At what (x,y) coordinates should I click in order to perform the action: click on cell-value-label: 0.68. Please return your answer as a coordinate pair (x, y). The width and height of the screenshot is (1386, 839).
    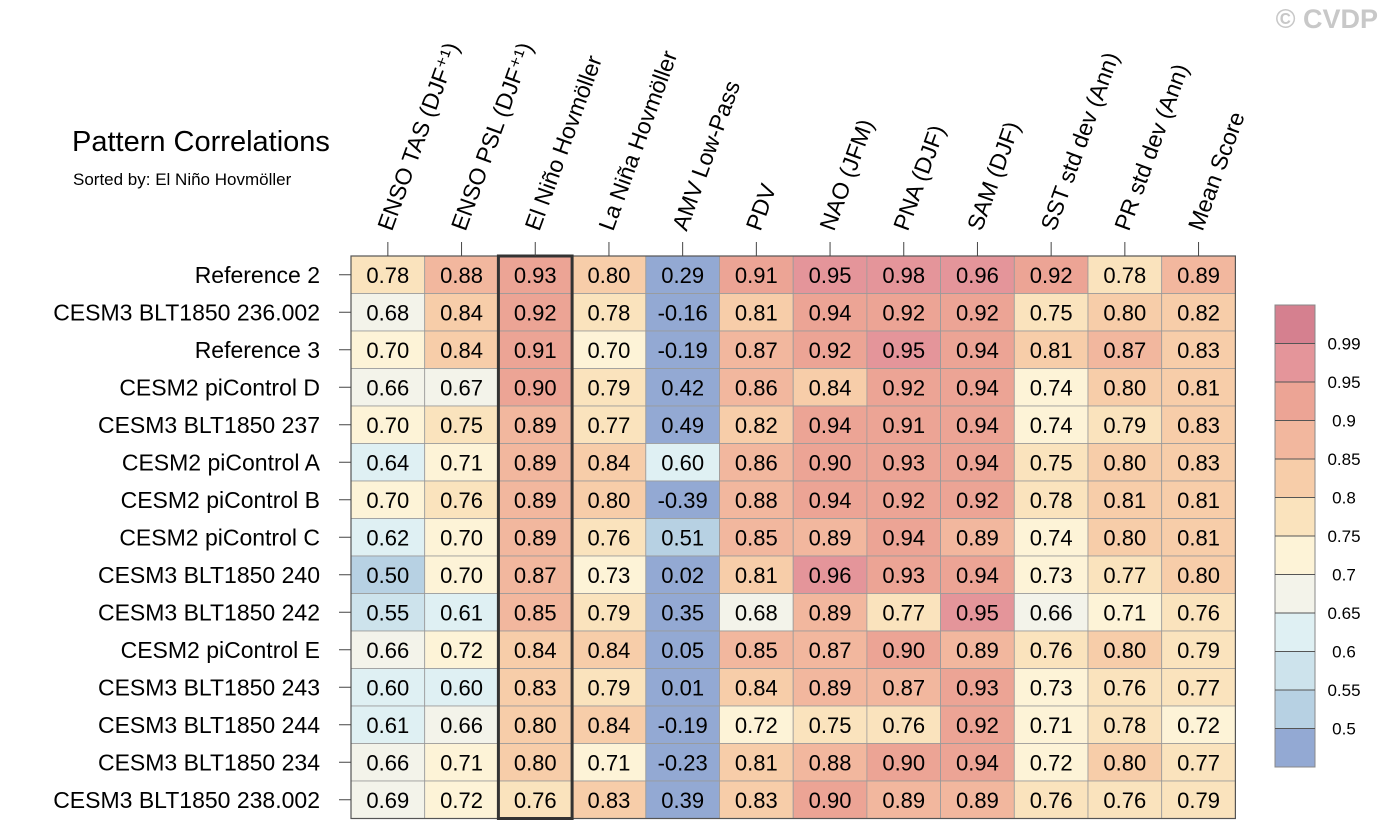
    Looking at the image, I should click on (756, 612).